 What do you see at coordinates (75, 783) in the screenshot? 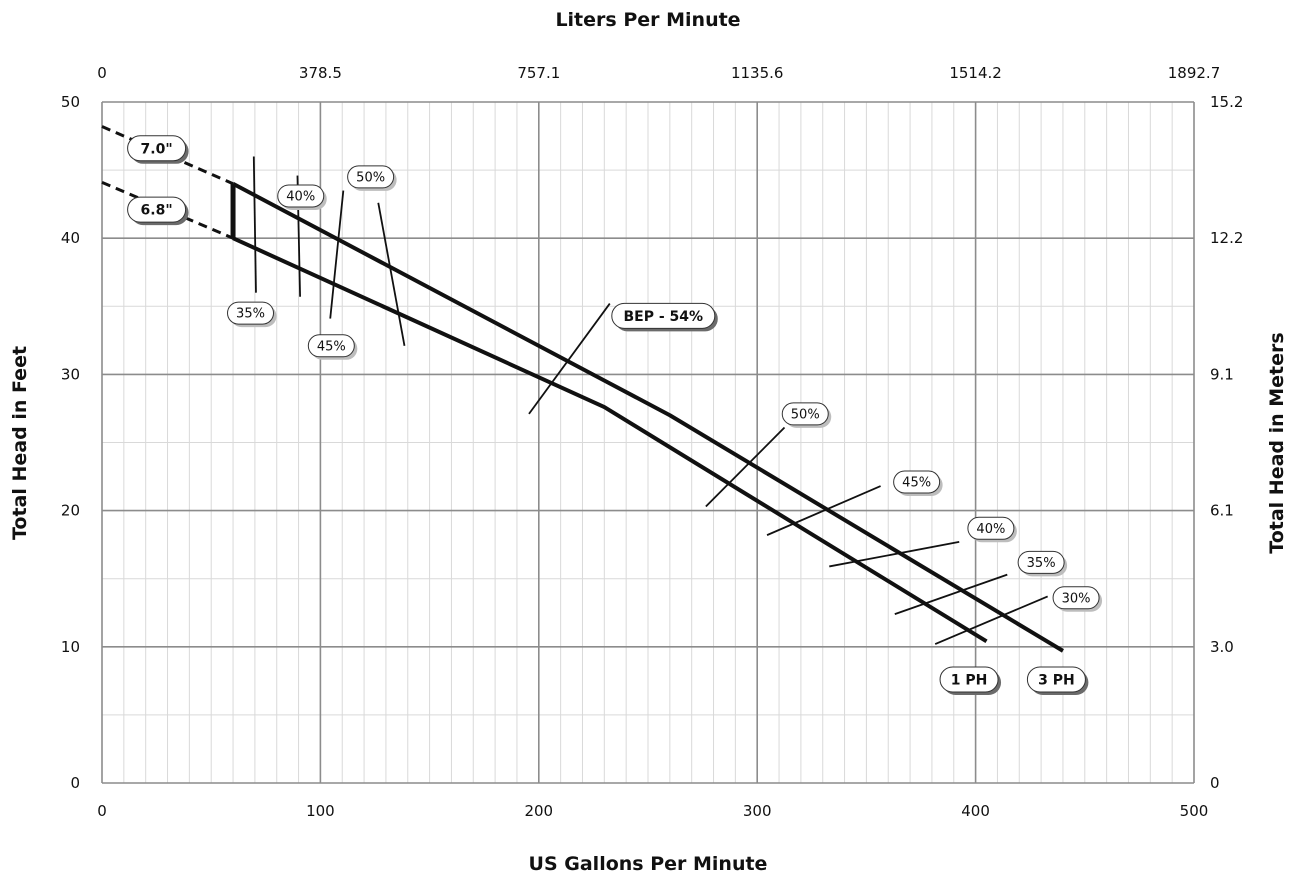
I see `y-left-tick-label: 0` at bounding box center [75, 783].